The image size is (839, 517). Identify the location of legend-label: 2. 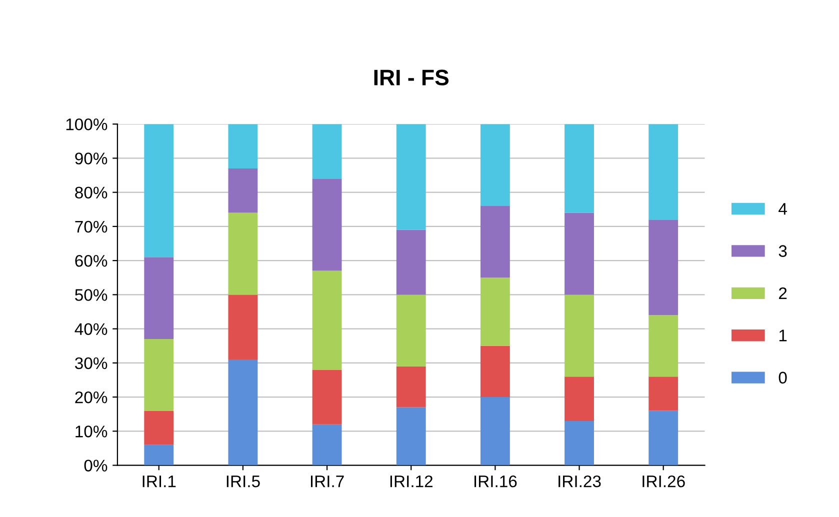
(783, 293).